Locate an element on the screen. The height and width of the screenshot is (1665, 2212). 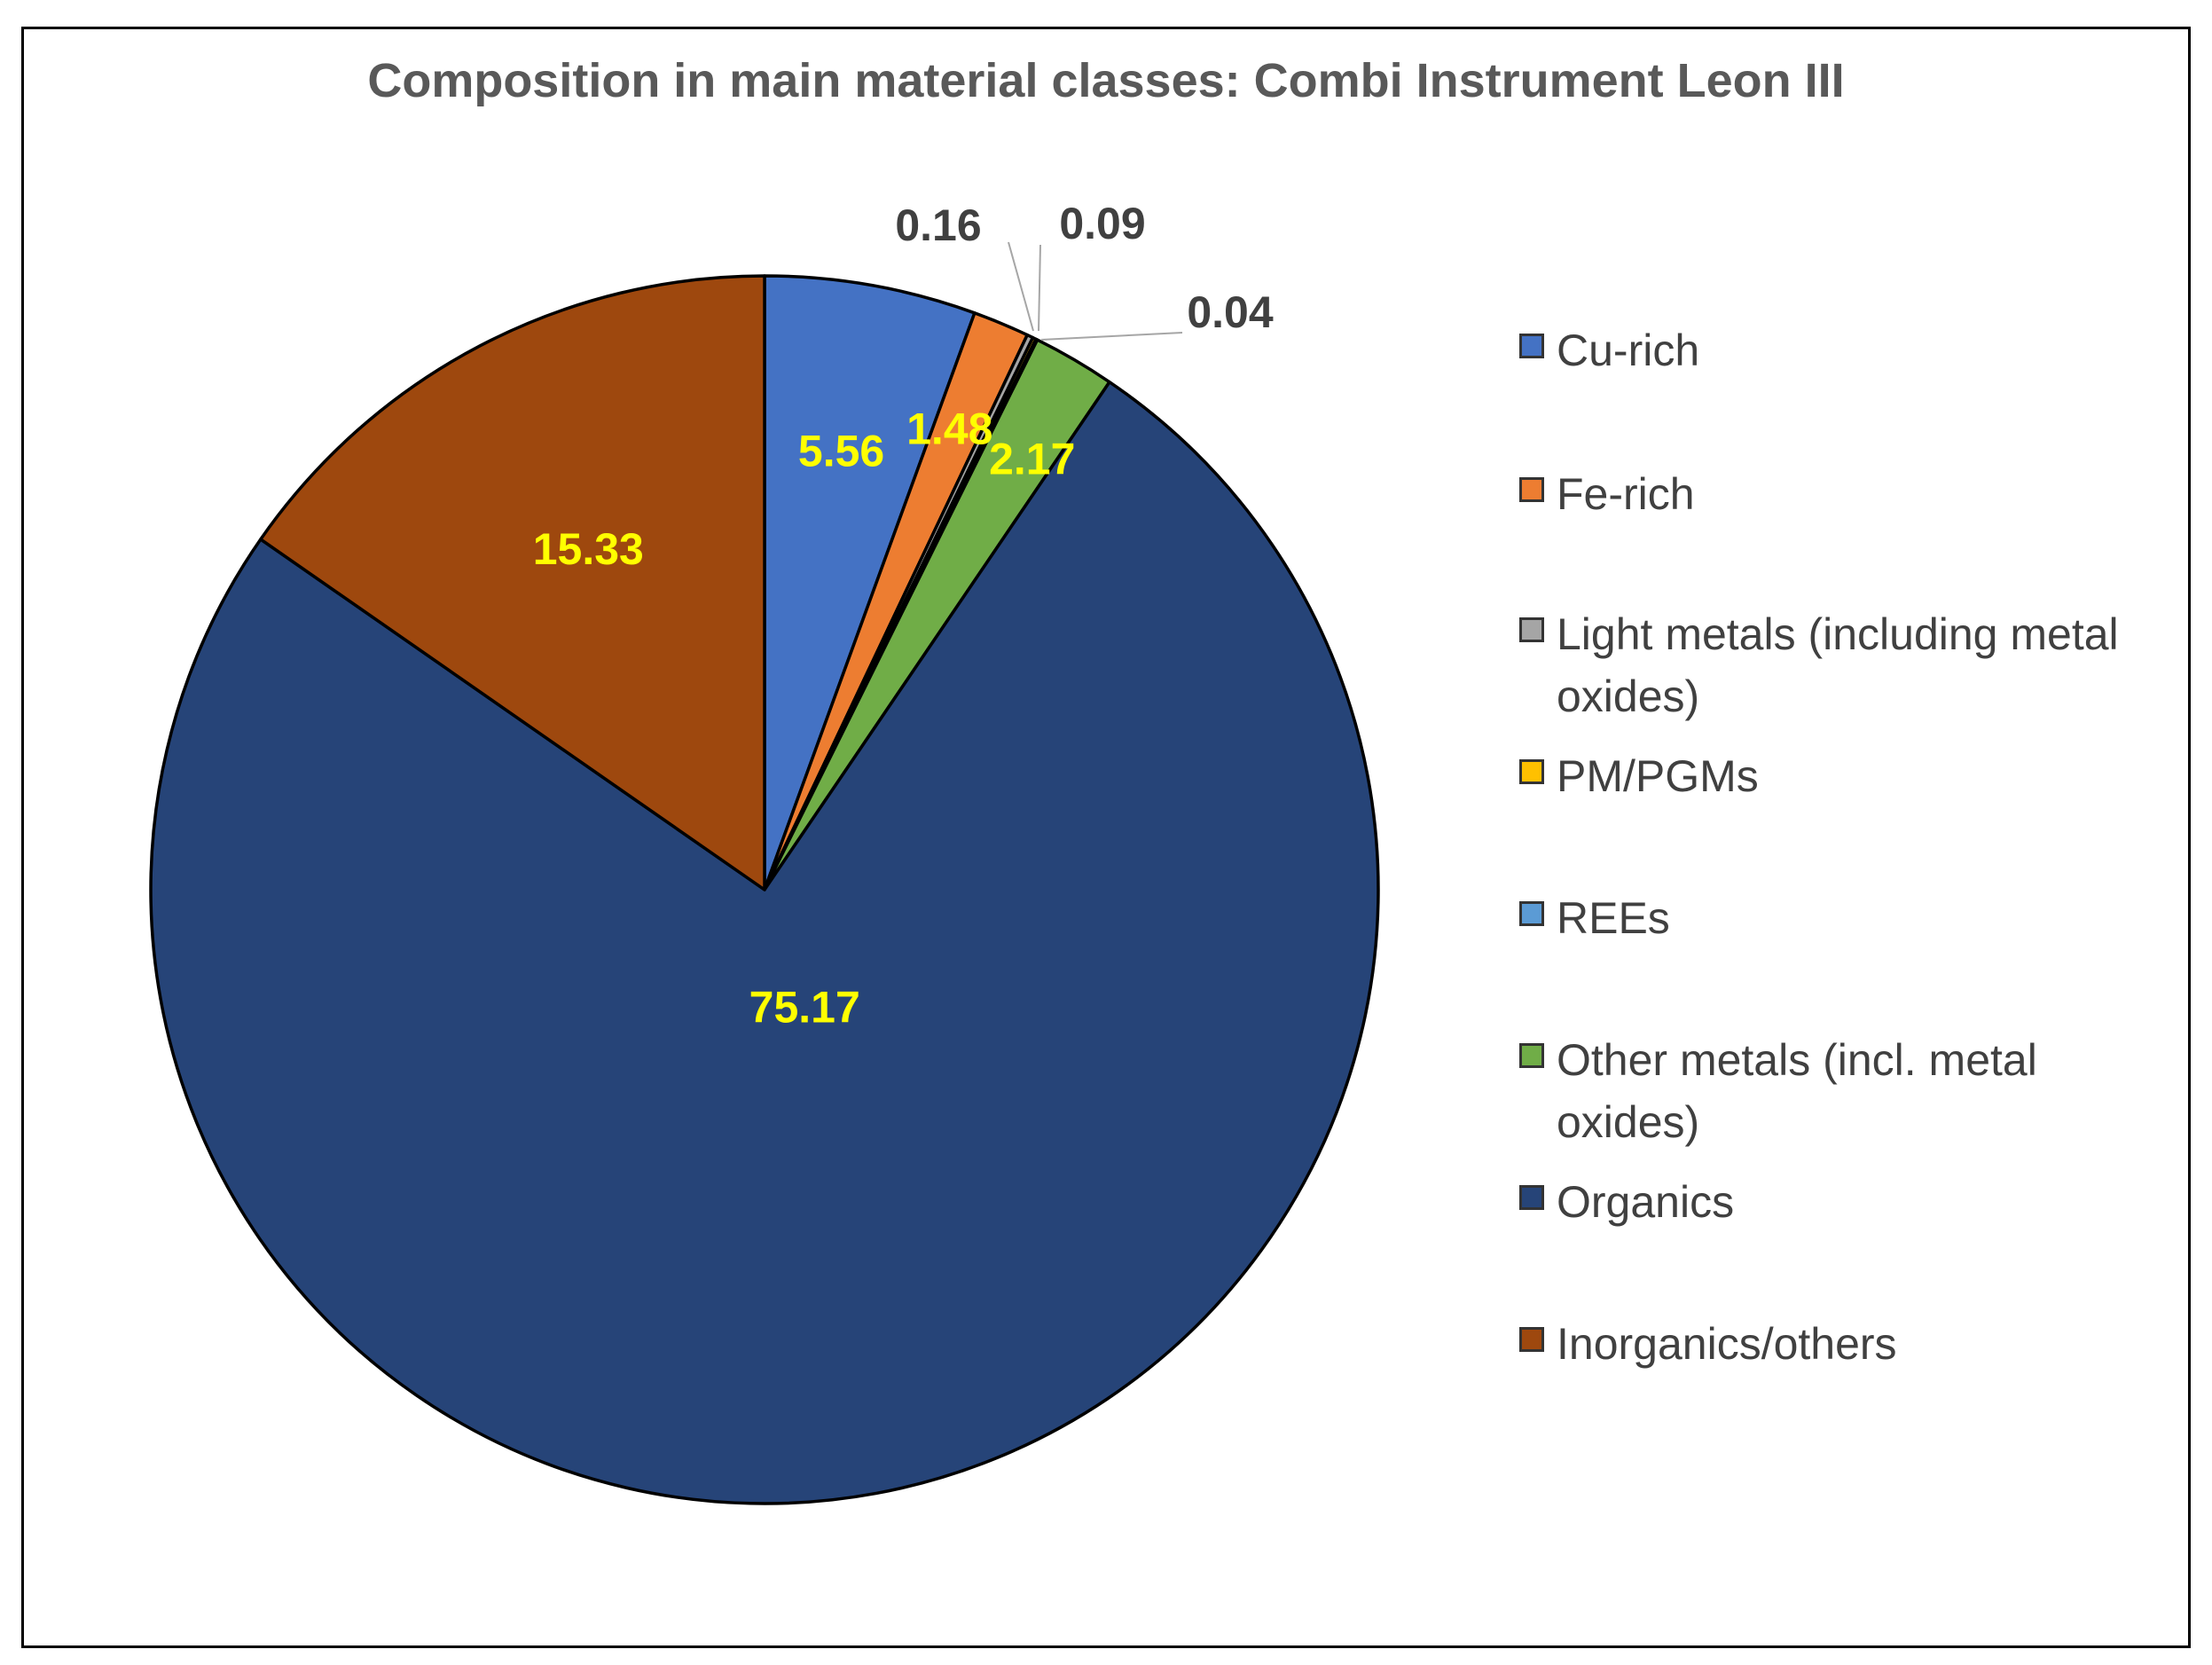
data-label-other-metals-incl-metal-oxides: 2.17 is located at coordinates (1032, 459).